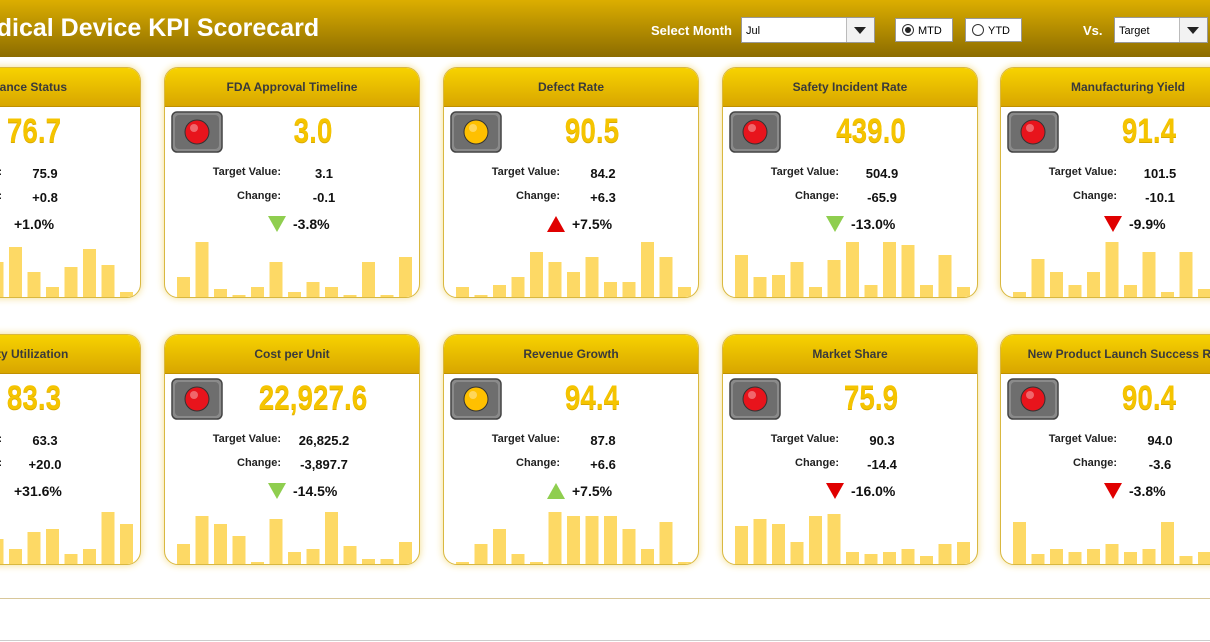  Describe the element at coordinates (603, 173) in the screenshot. I see `target-value: 84.2` at that location.